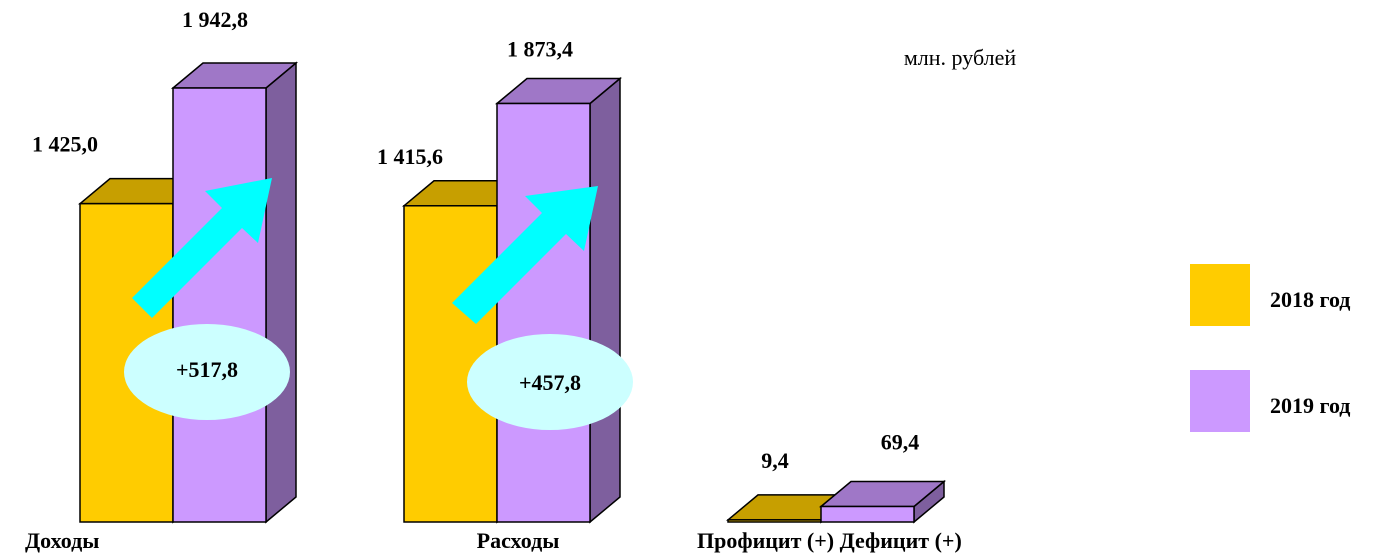 This screenshot has width=1398, height=554. I want to click on value-label: 69,4, so click(900, 442).